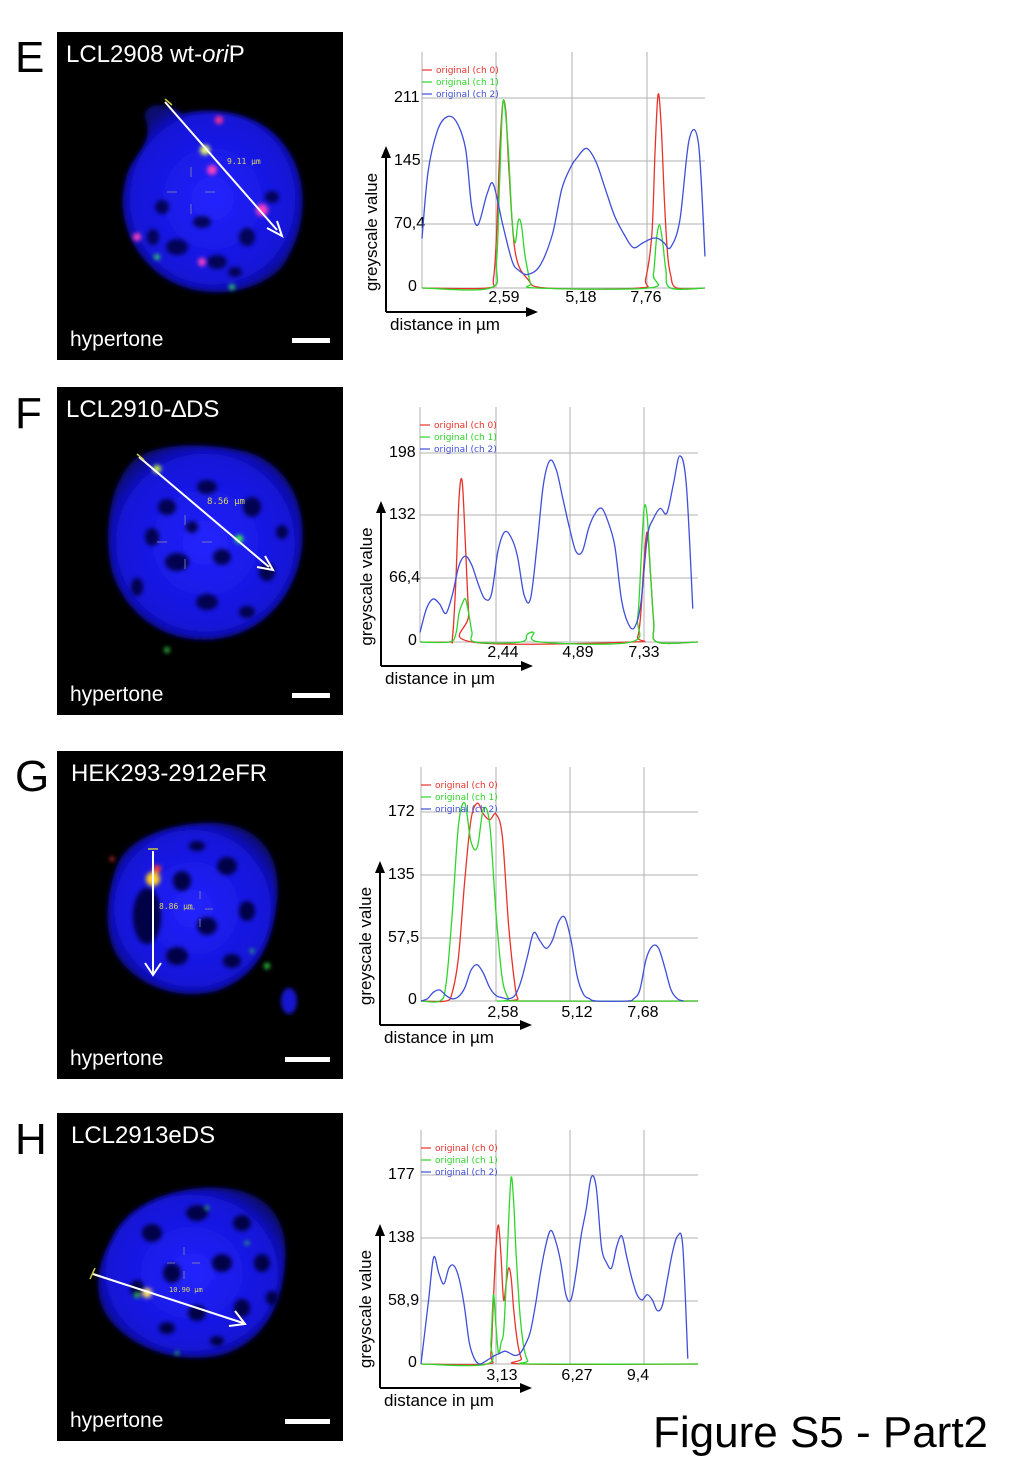  What do you see at coordinates (202, 918) in the screenshot?
I see `nucleus-image-g` at bounding box center [202, 918].